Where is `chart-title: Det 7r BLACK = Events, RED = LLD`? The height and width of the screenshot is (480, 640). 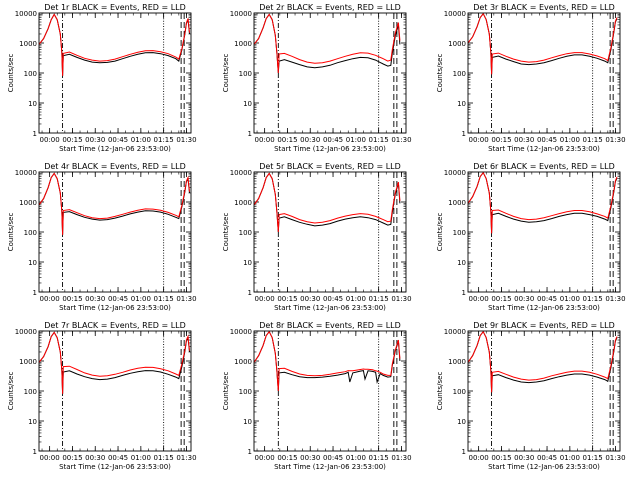 chart-title: Det 7r BLACK = Events, RED = LLD is located at coordinates (115, 325).